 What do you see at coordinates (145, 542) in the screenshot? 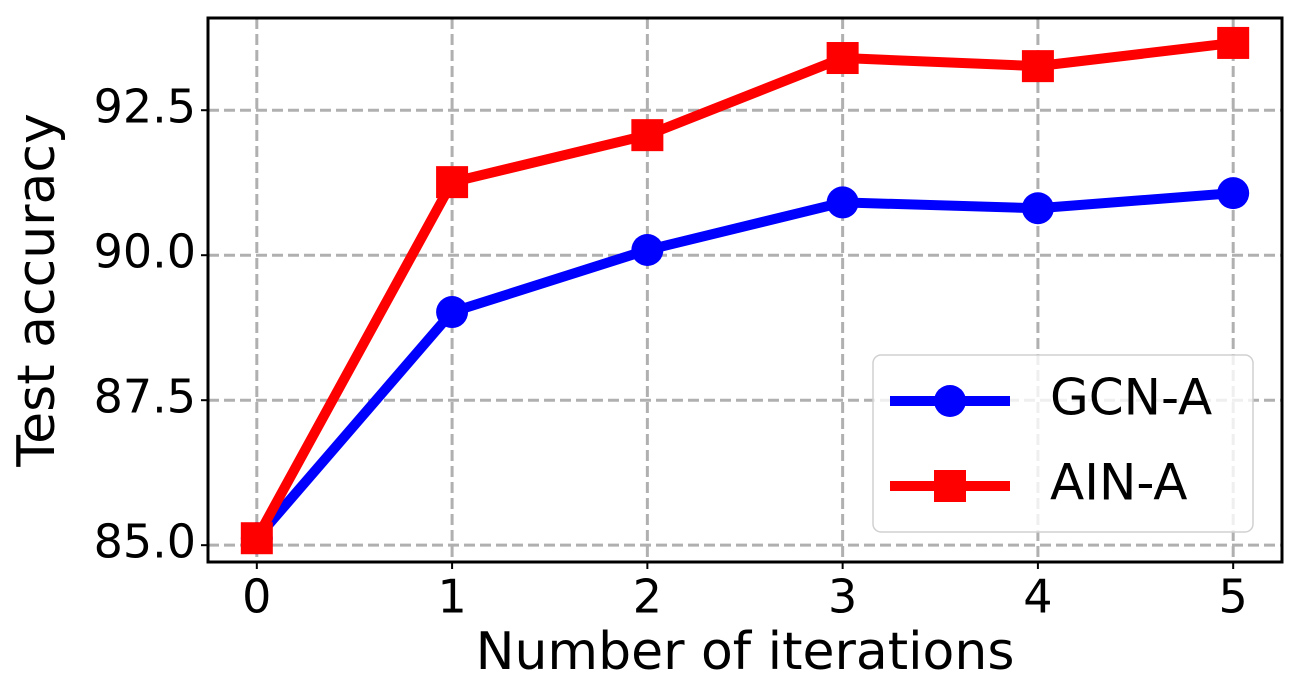
I see `y-tick-label: 85.0` at bounding box center [145, 542].